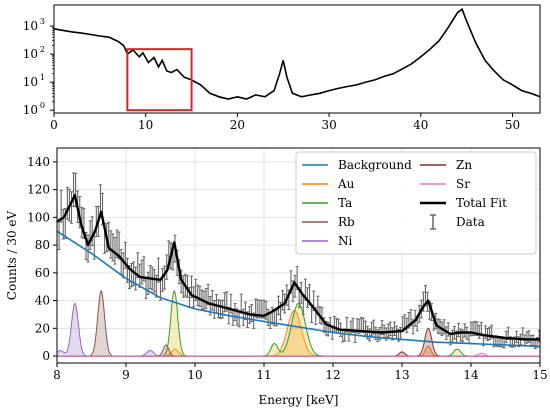 This screenshot has height=415, width=550. I want to click on legend-label: Au, so click(346, 184).